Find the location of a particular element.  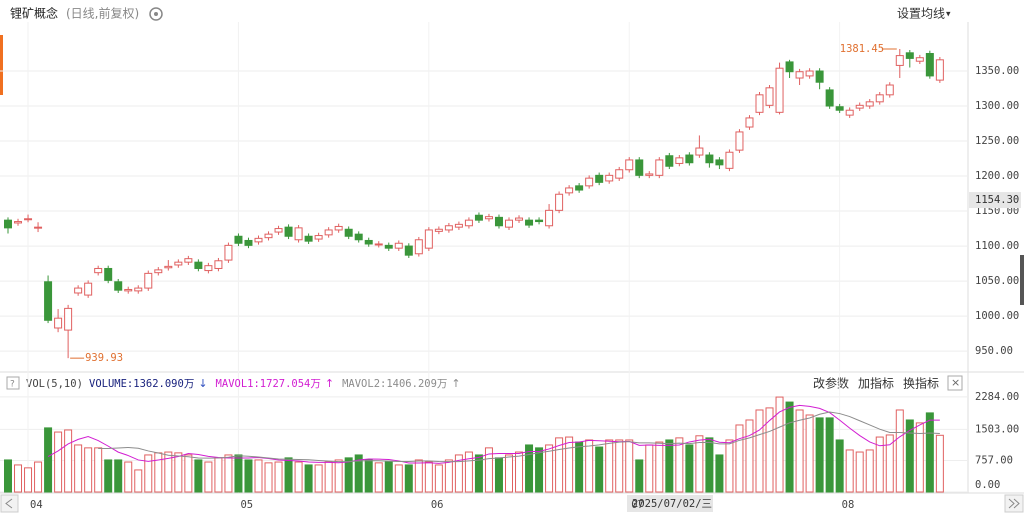

edit-params-button: 改参数 is located at coordinates (831, 383).